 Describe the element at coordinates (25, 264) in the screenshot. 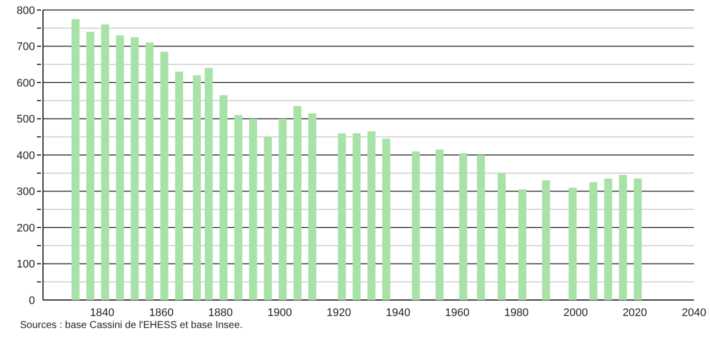

I see `y-tick-label: 100` at that location.